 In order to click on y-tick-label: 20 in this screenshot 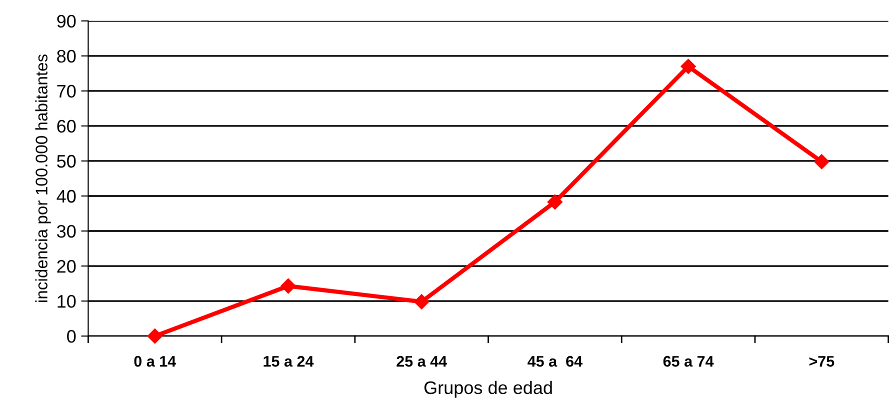, I will do `click(66, 266)`.